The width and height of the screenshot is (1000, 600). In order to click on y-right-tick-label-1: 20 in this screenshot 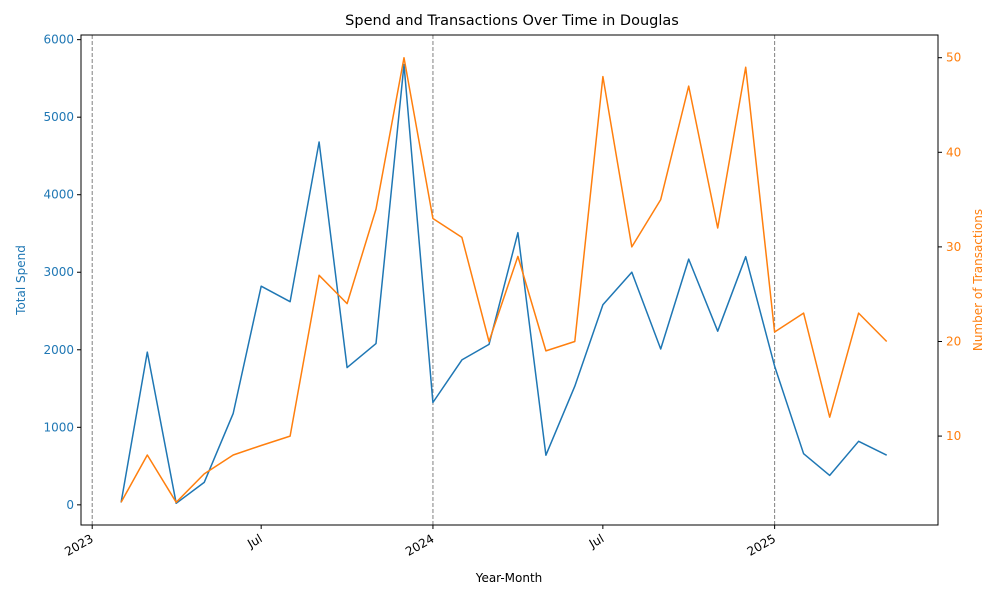, I will do `click(953, 341)`.